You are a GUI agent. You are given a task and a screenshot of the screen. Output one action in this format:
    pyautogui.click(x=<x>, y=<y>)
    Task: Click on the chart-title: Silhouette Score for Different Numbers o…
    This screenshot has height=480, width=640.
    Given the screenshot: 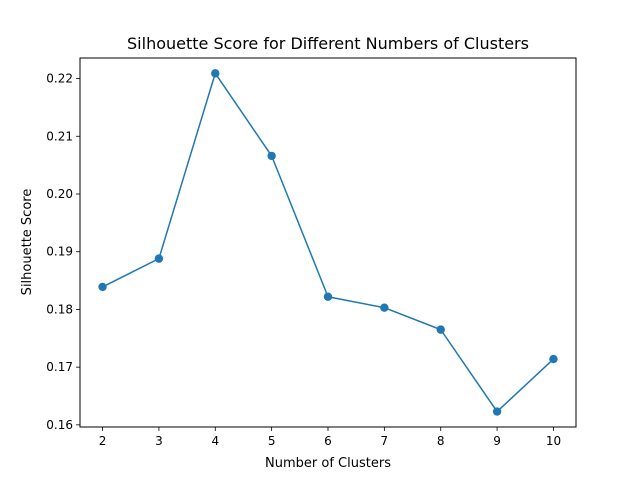 What is the action you would take?
    pyautogui.click(x=328, y=43)
    